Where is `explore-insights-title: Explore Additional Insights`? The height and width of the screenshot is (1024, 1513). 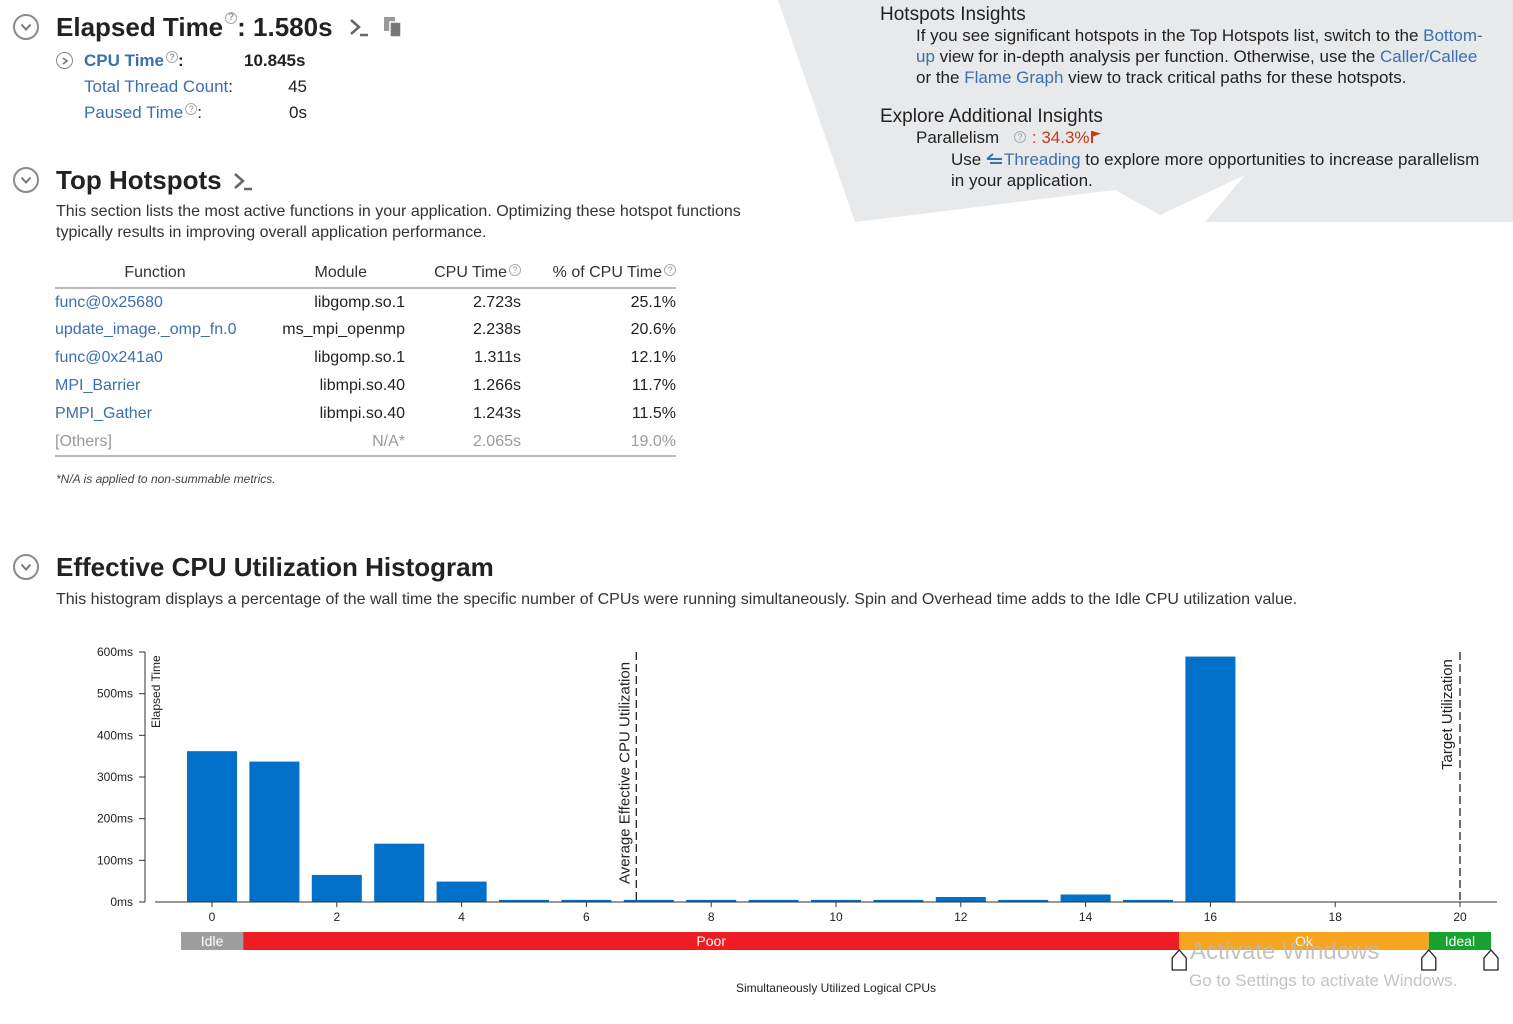
explore-insights-title: Explore Additional Insights is located at coordinates (991, 116).